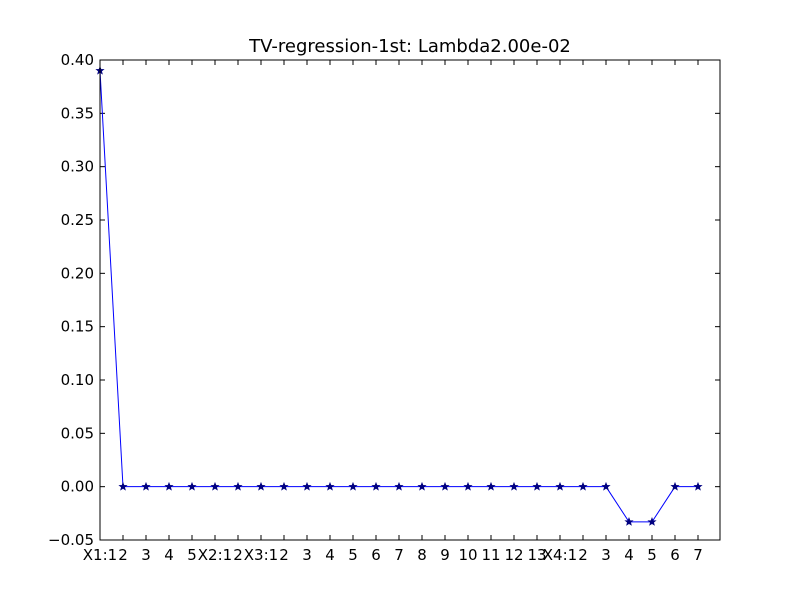 The height and width of the screenshot is (600, 800). What do you see at coordinates (560, 555) in the screenshot?
I see `x-tick-label: X4:1` at bounding box center [560, 555].